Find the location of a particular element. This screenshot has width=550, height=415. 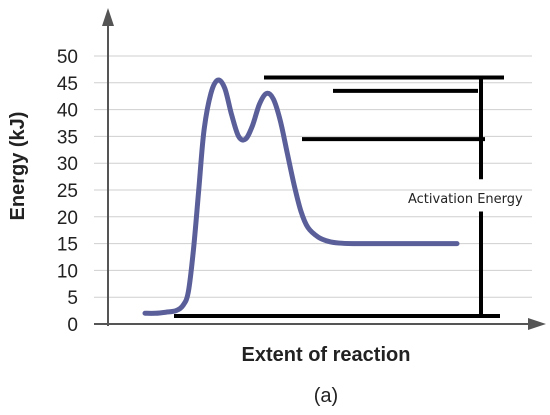

x-axis-arrow-icon is located at coordinates (537, 324).